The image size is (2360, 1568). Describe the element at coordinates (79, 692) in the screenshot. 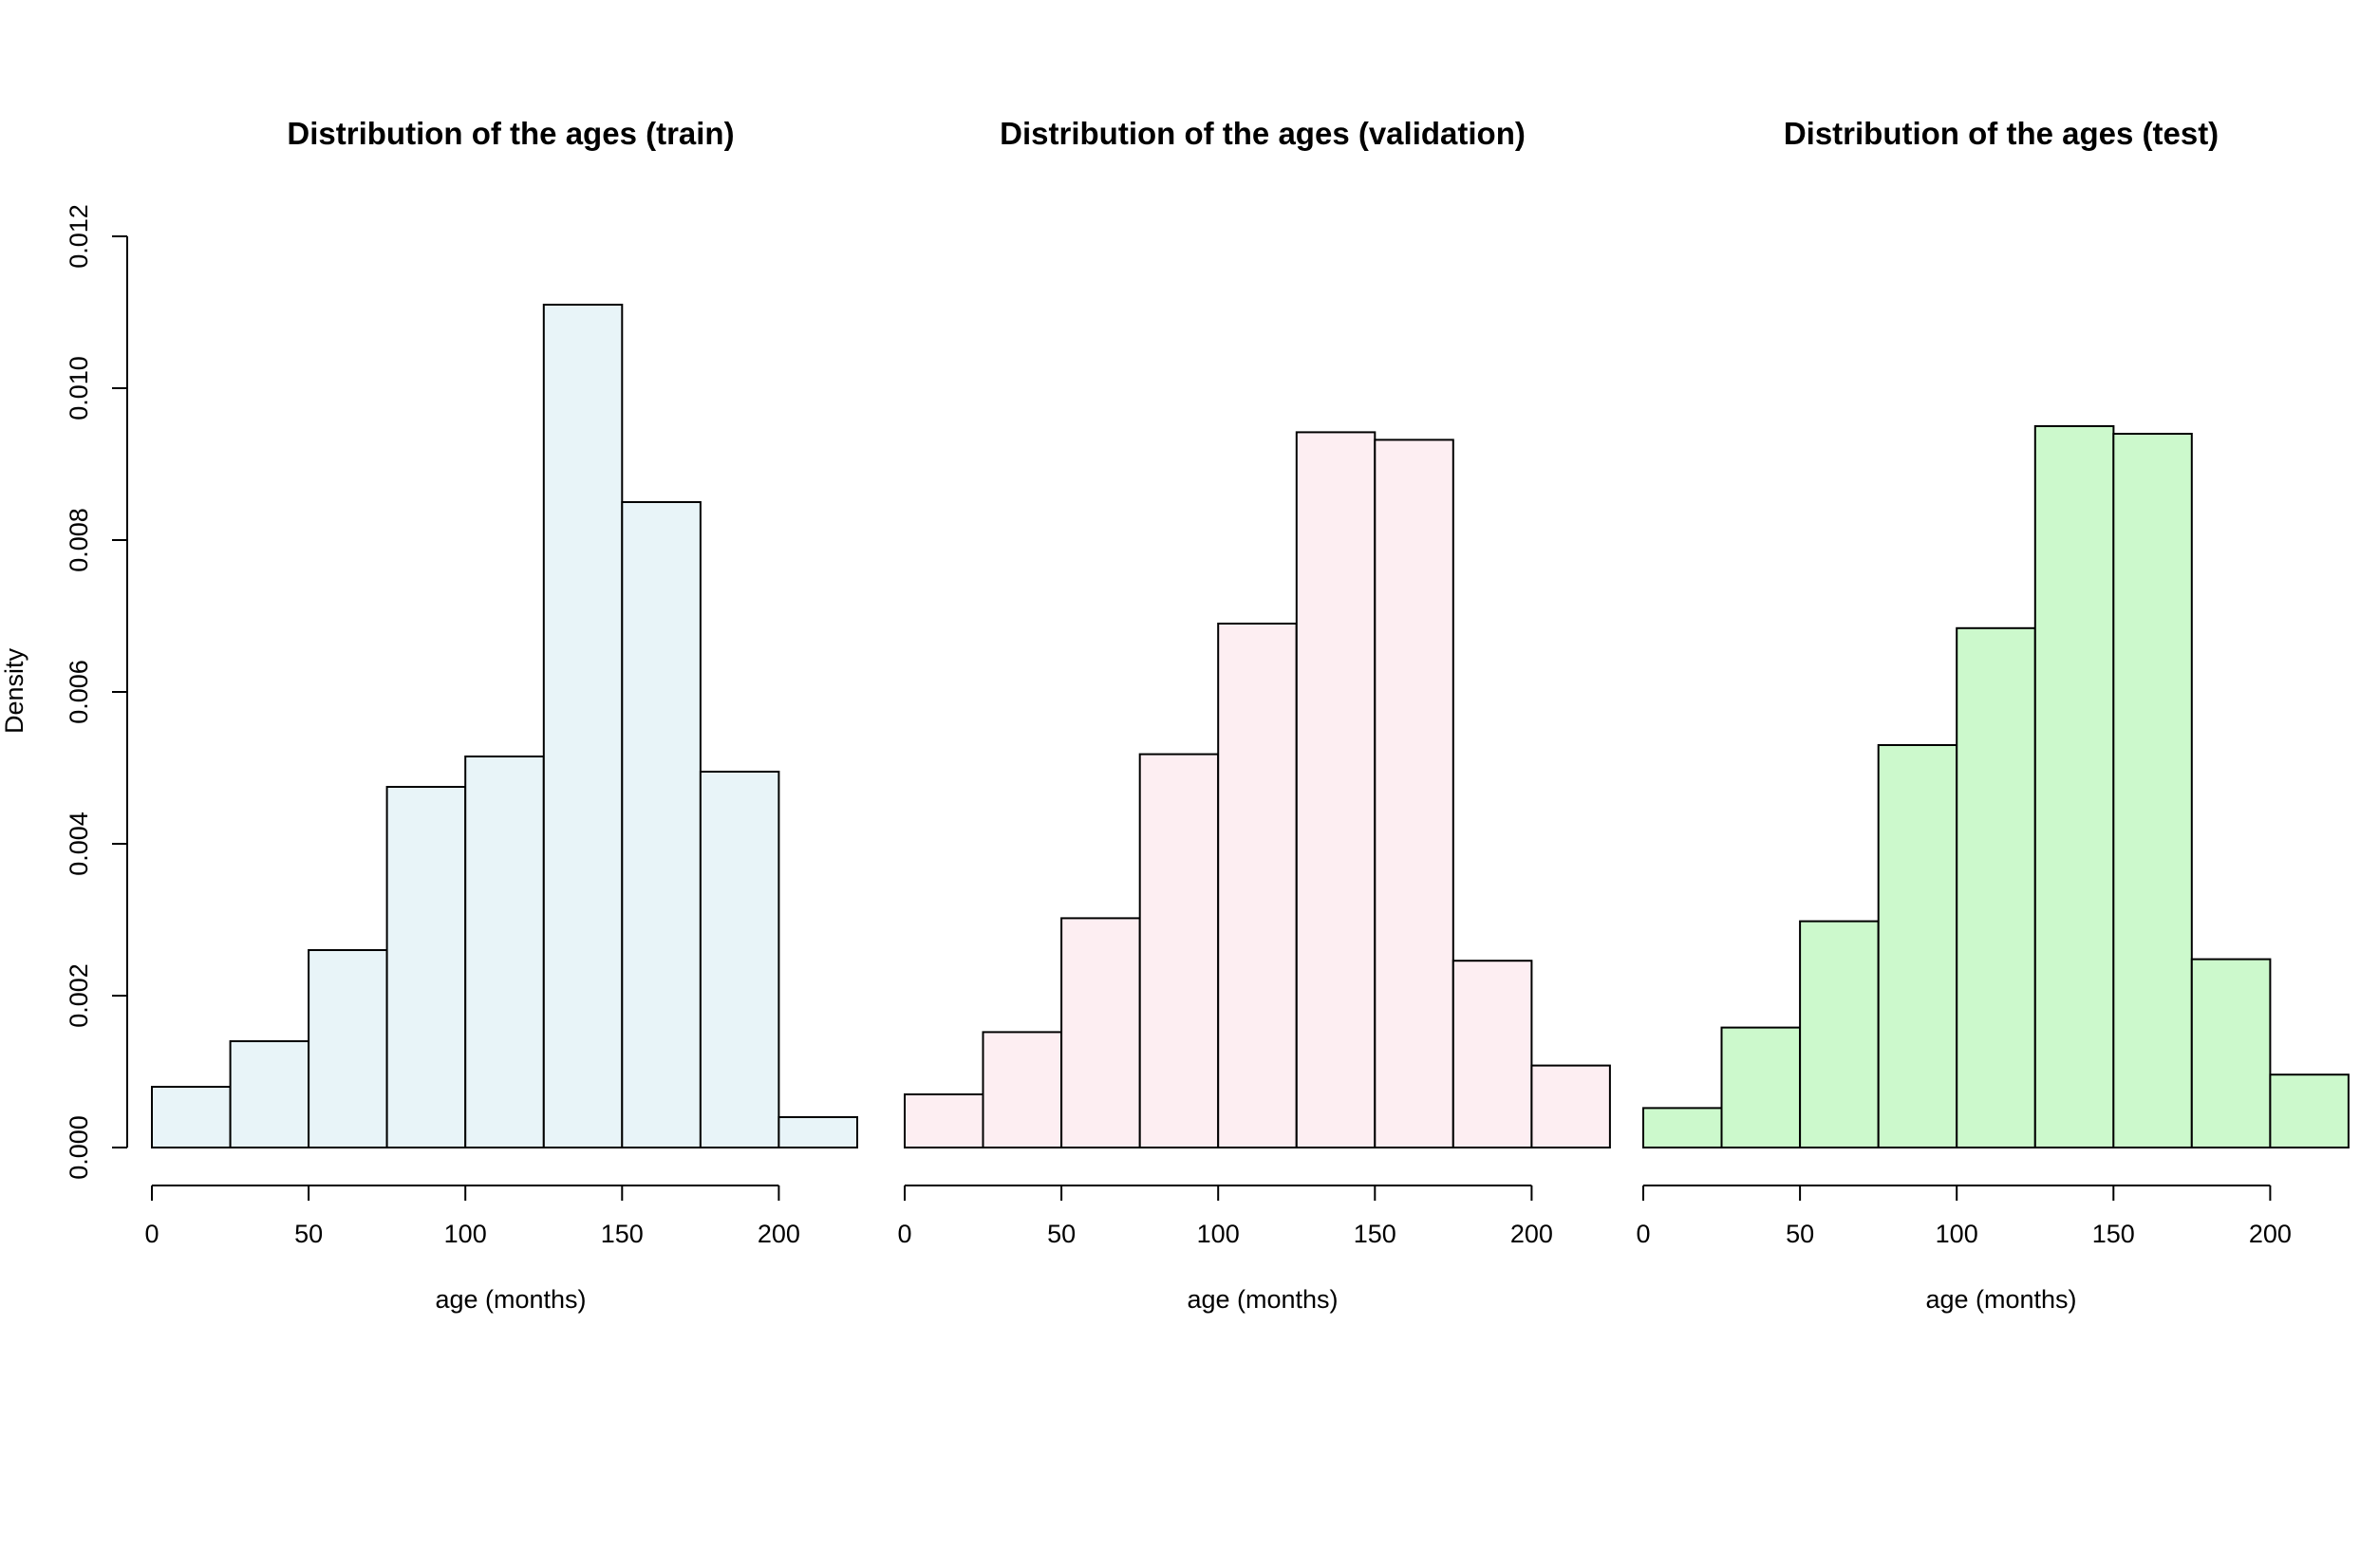

I see `y-tick-label: 0.006` at that location.